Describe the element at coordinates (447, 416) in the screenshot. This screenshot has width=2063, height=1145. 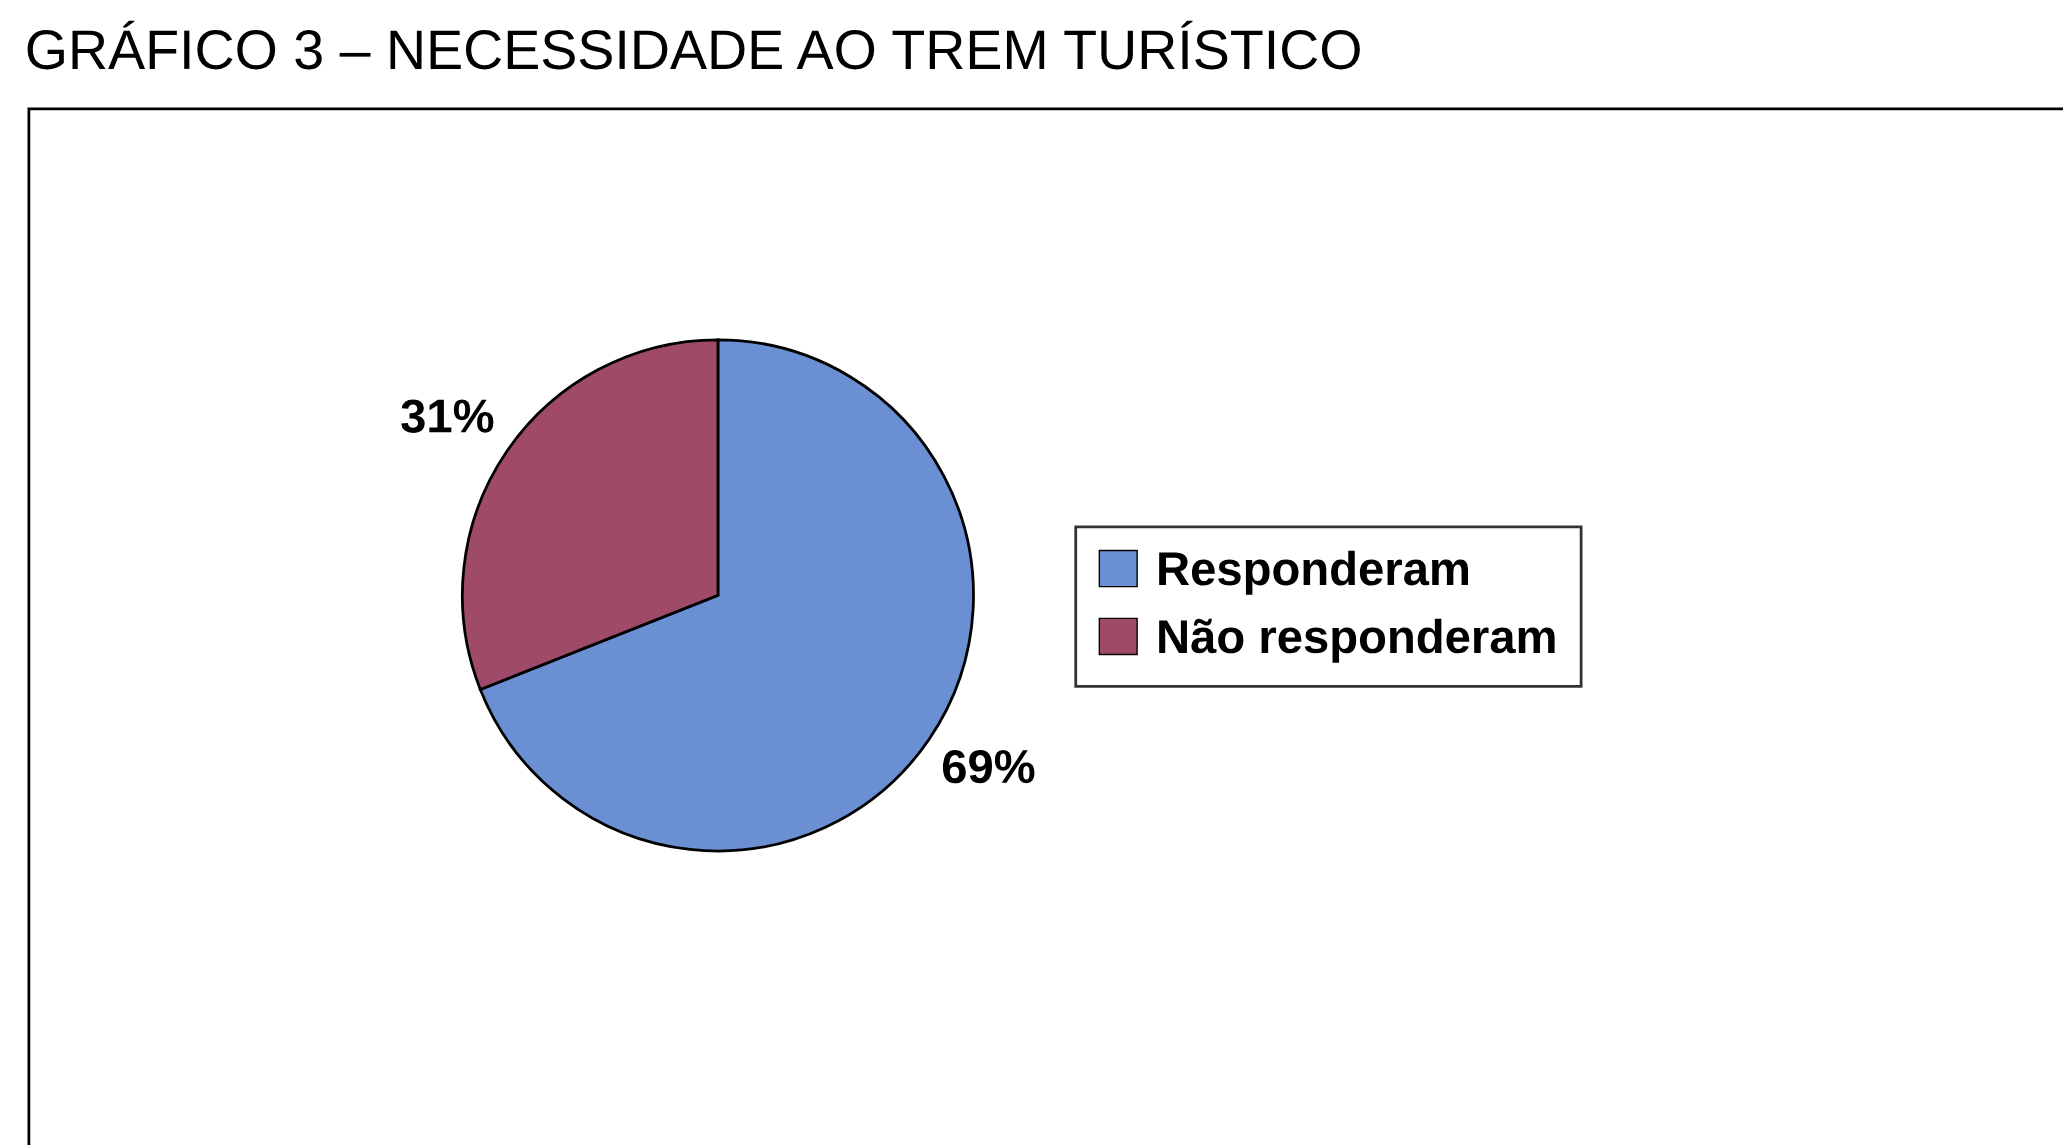
I see `data-label: 31%` at that location.